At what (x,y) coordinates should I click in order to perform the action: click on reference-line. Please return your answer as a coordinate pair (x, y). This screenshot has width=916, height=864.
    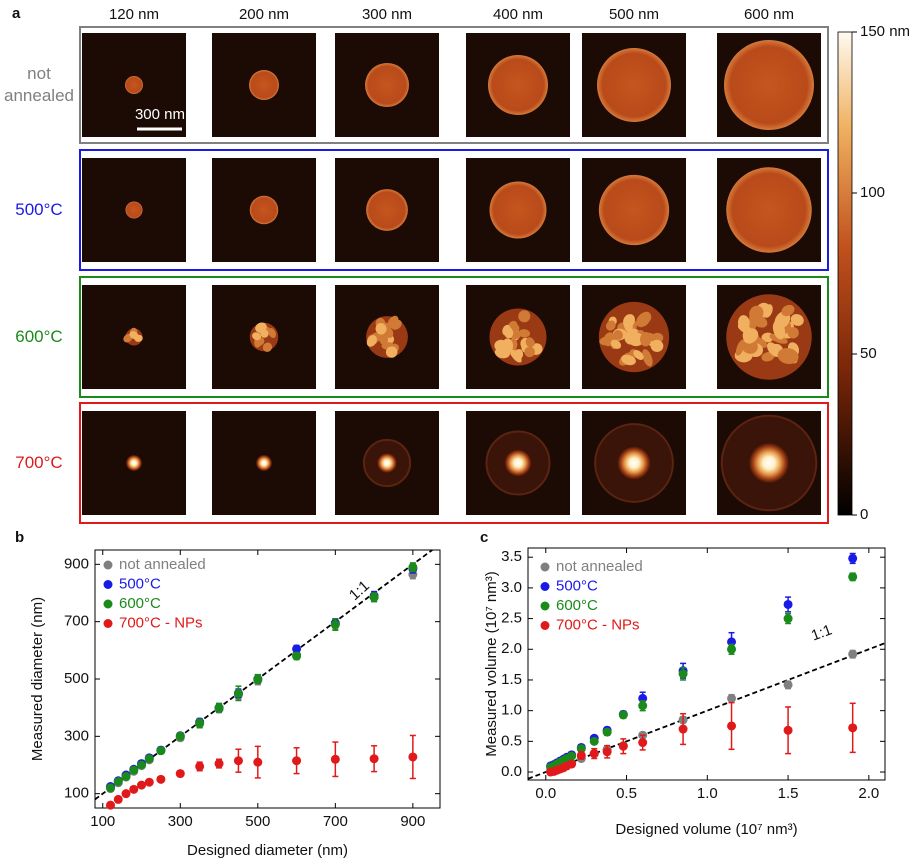
    Looking at the image, I should click on (263, 675).